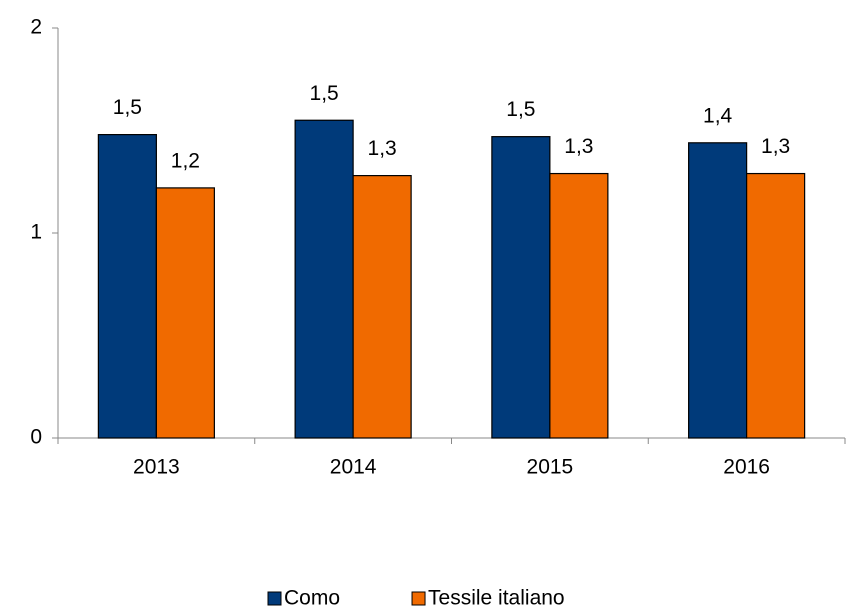 Image resolution: width=847 pixels, height=610 pixels. What do you see at coordinates (185, 160) in the screenshot?
I see `value-label: 1,2` at bounding box center [185, 160].